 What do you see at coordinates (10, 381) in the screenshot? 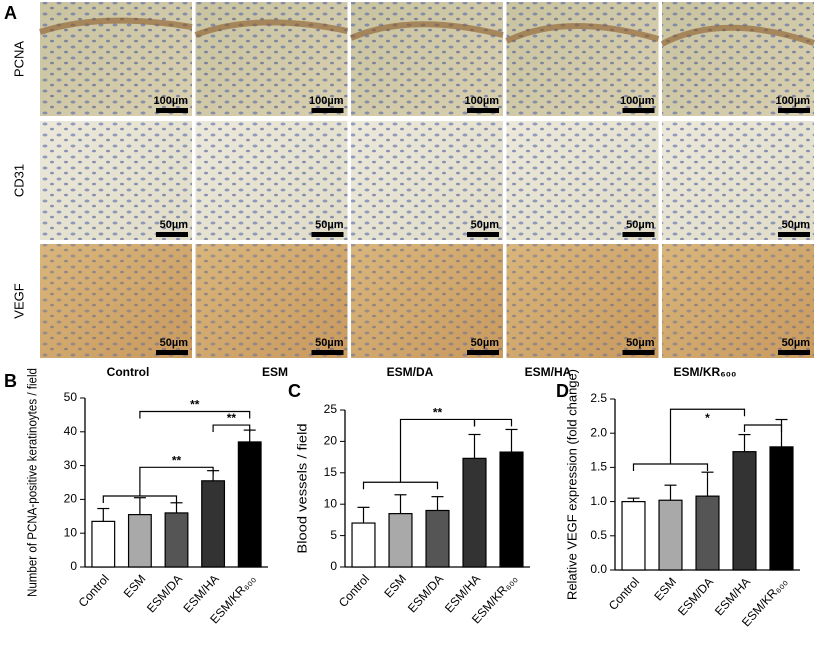
I see `panel-letter: B` at bounding box center [10, 381].